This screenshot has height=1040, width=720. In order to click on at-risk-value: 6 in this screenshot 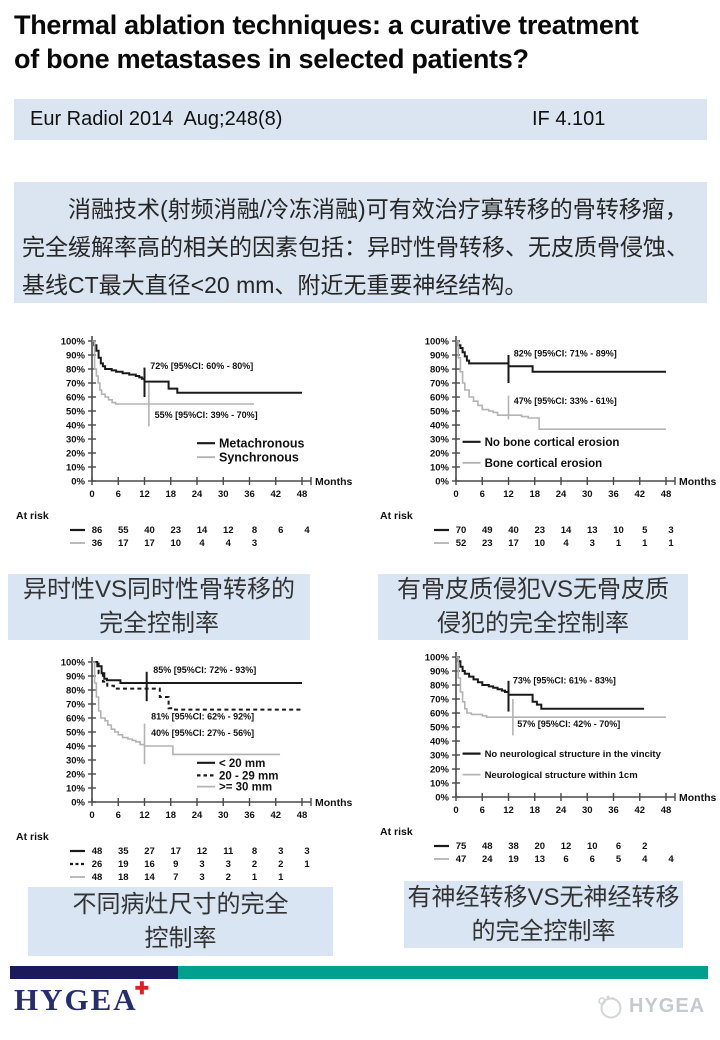, I will do `click(618, 846)`.